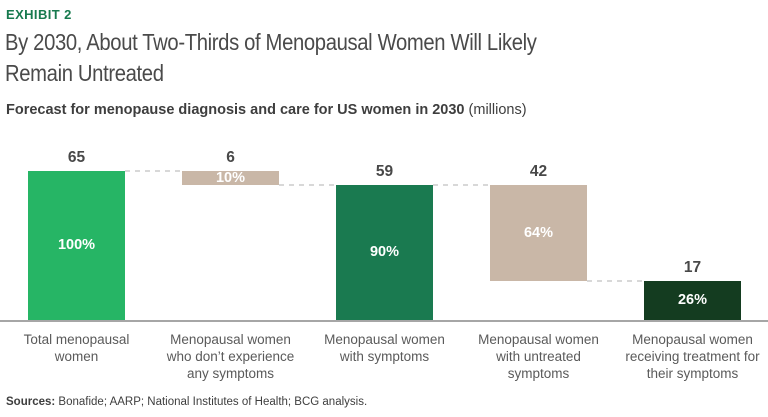 The height and width of the screenshot is (417, 768). I want to click on chart-subtitle-unit: (millions), so click(497, 110).